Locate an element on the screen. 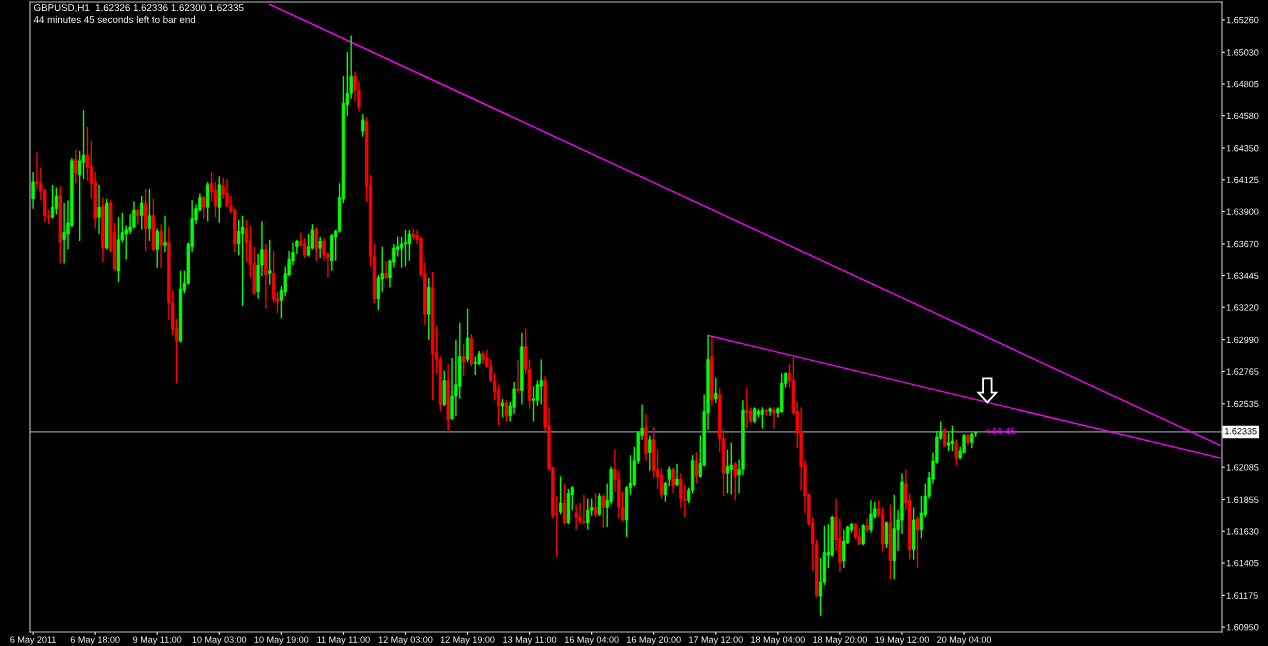 Image resolution: width=1268 pixels, height=646 pixels. y-tick-label: 1.63445 is located at coordinates (1242, 275).